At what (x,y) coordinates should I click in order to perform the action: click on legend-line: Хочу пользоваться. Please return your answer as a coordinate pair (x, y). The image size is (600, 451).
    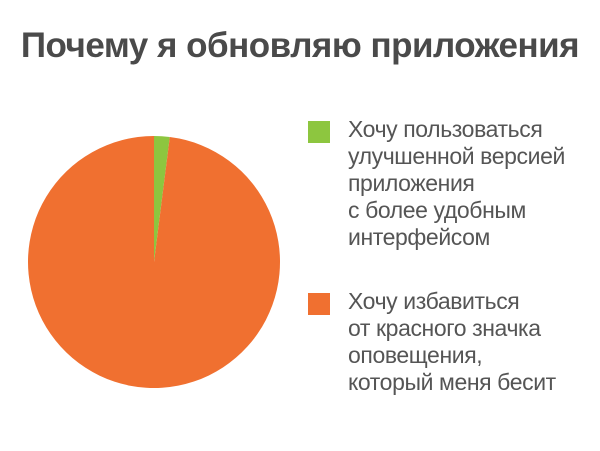
    Looking at the image, I should click on (445, 129).